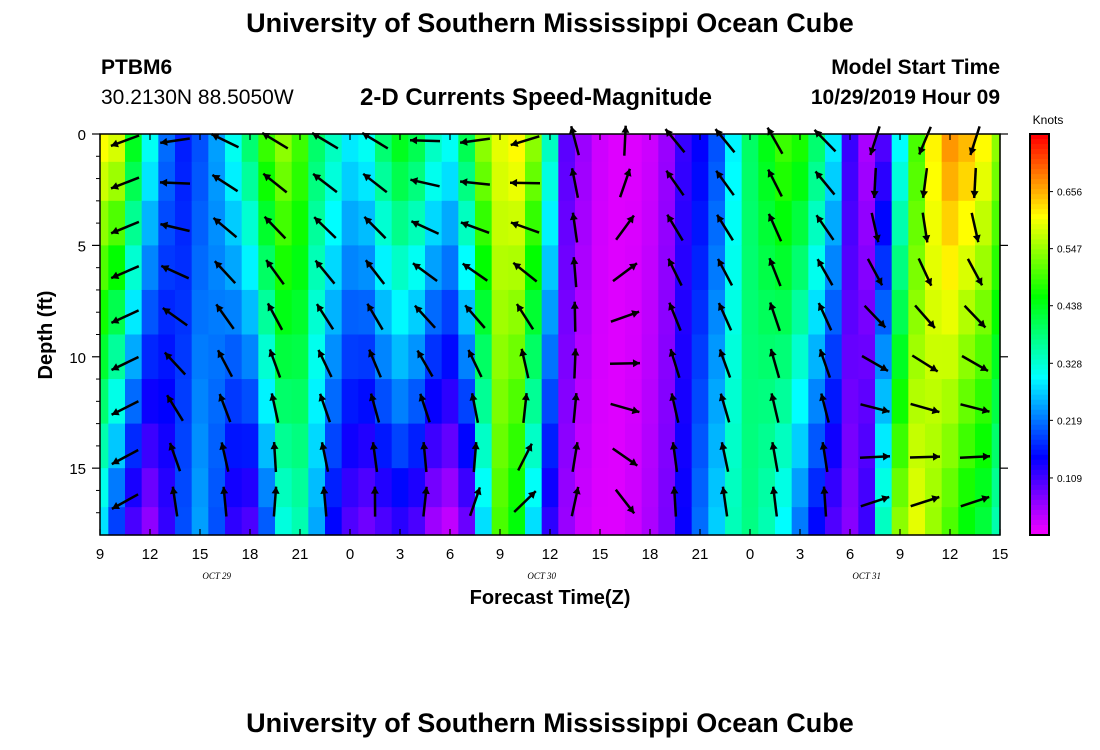  What do you see at coordinates (650, 554) in the screenshot?
I see `x-tick-label: 18` at bounding box center [650, 554].